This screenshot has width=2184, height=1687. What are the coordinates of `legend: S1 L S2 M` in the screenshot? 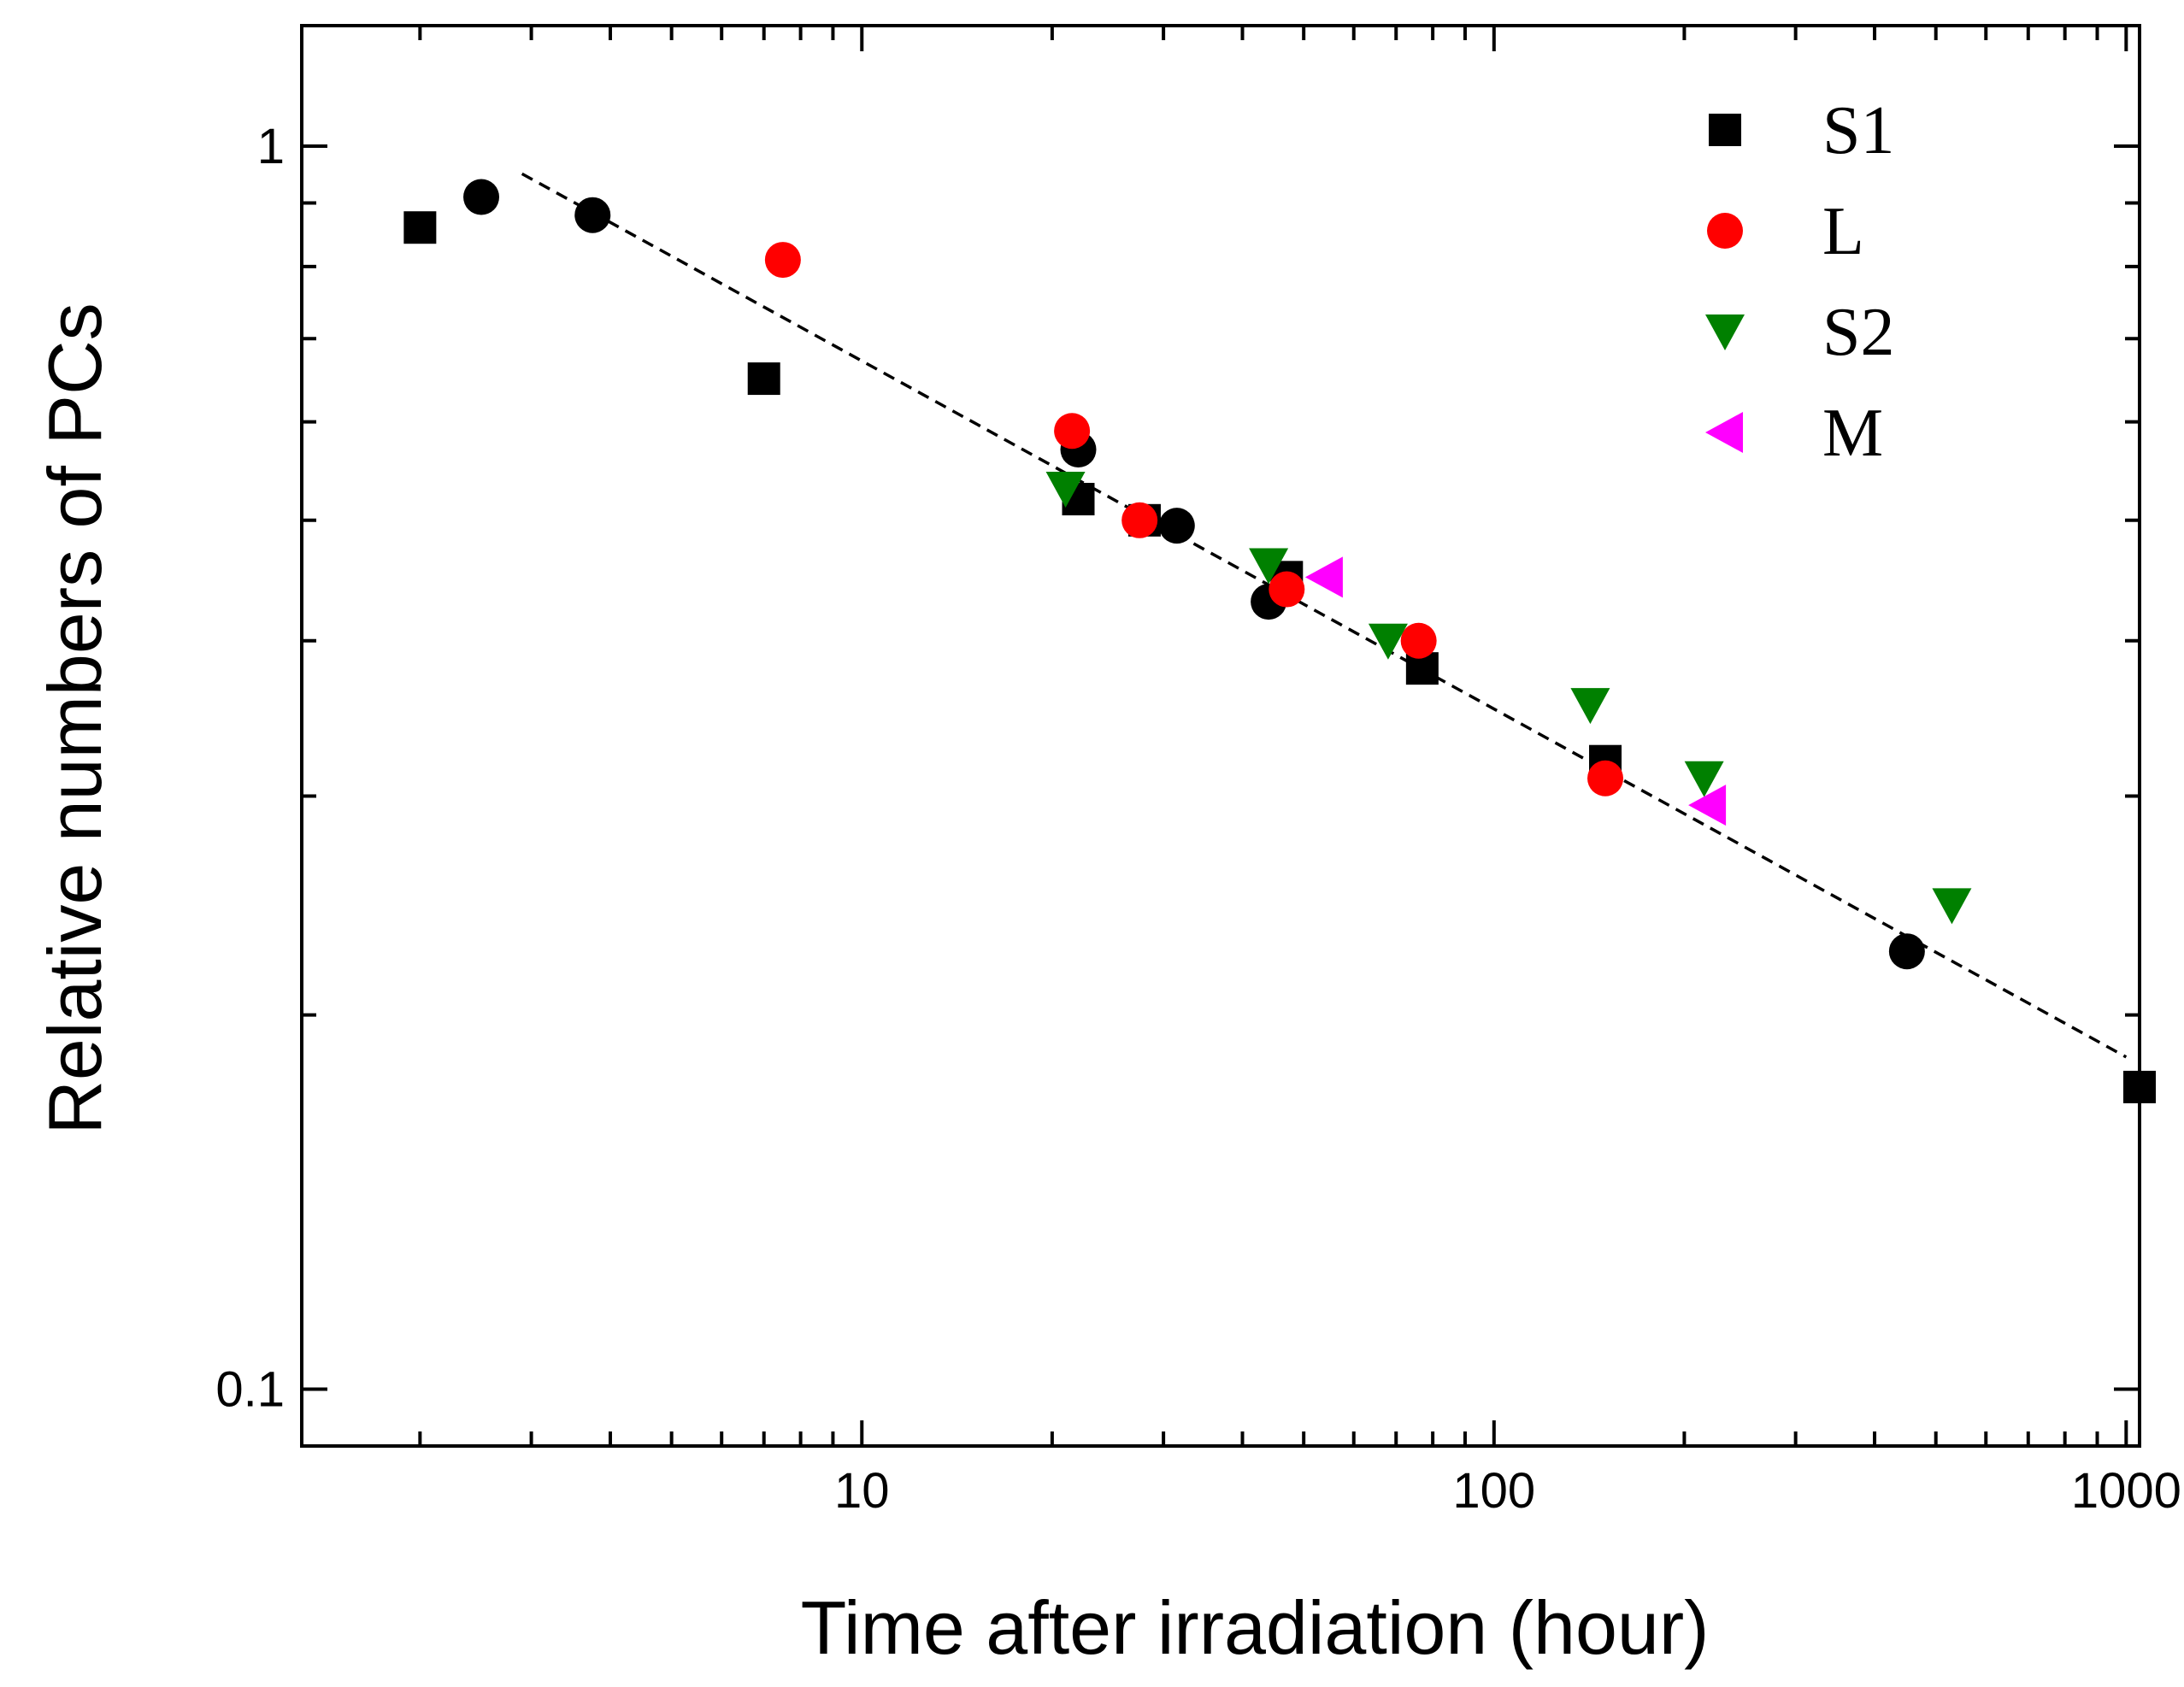 It's located at (1800, 282).